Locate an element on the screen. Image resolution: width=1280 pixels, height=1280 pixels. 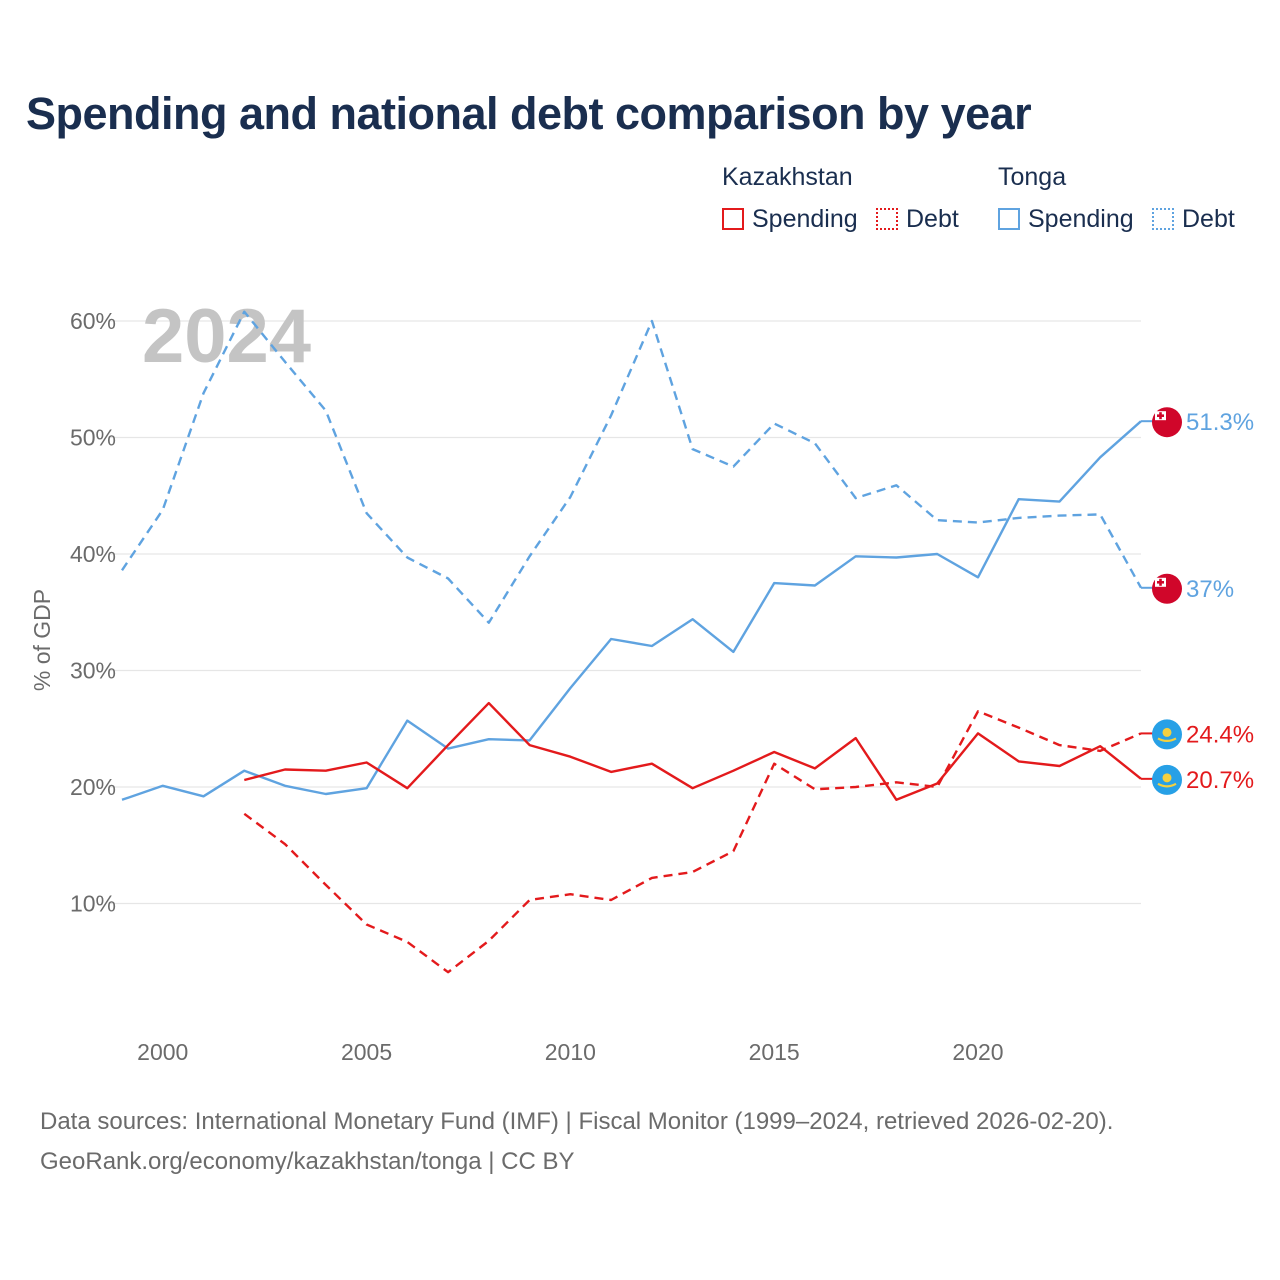
legend-tonga-debt: Debt is located at coordinates (1193, 219).